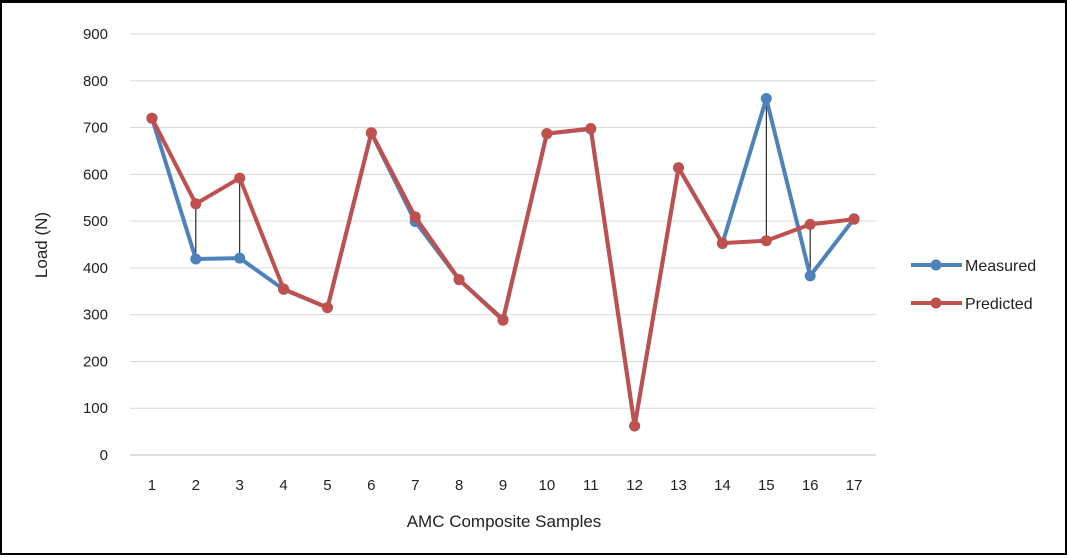 This screenshot has height=558, width=1067. Describe the element at coordinates (95, 128) in the screenshot. I see `y-tick-label: 700` at that location.